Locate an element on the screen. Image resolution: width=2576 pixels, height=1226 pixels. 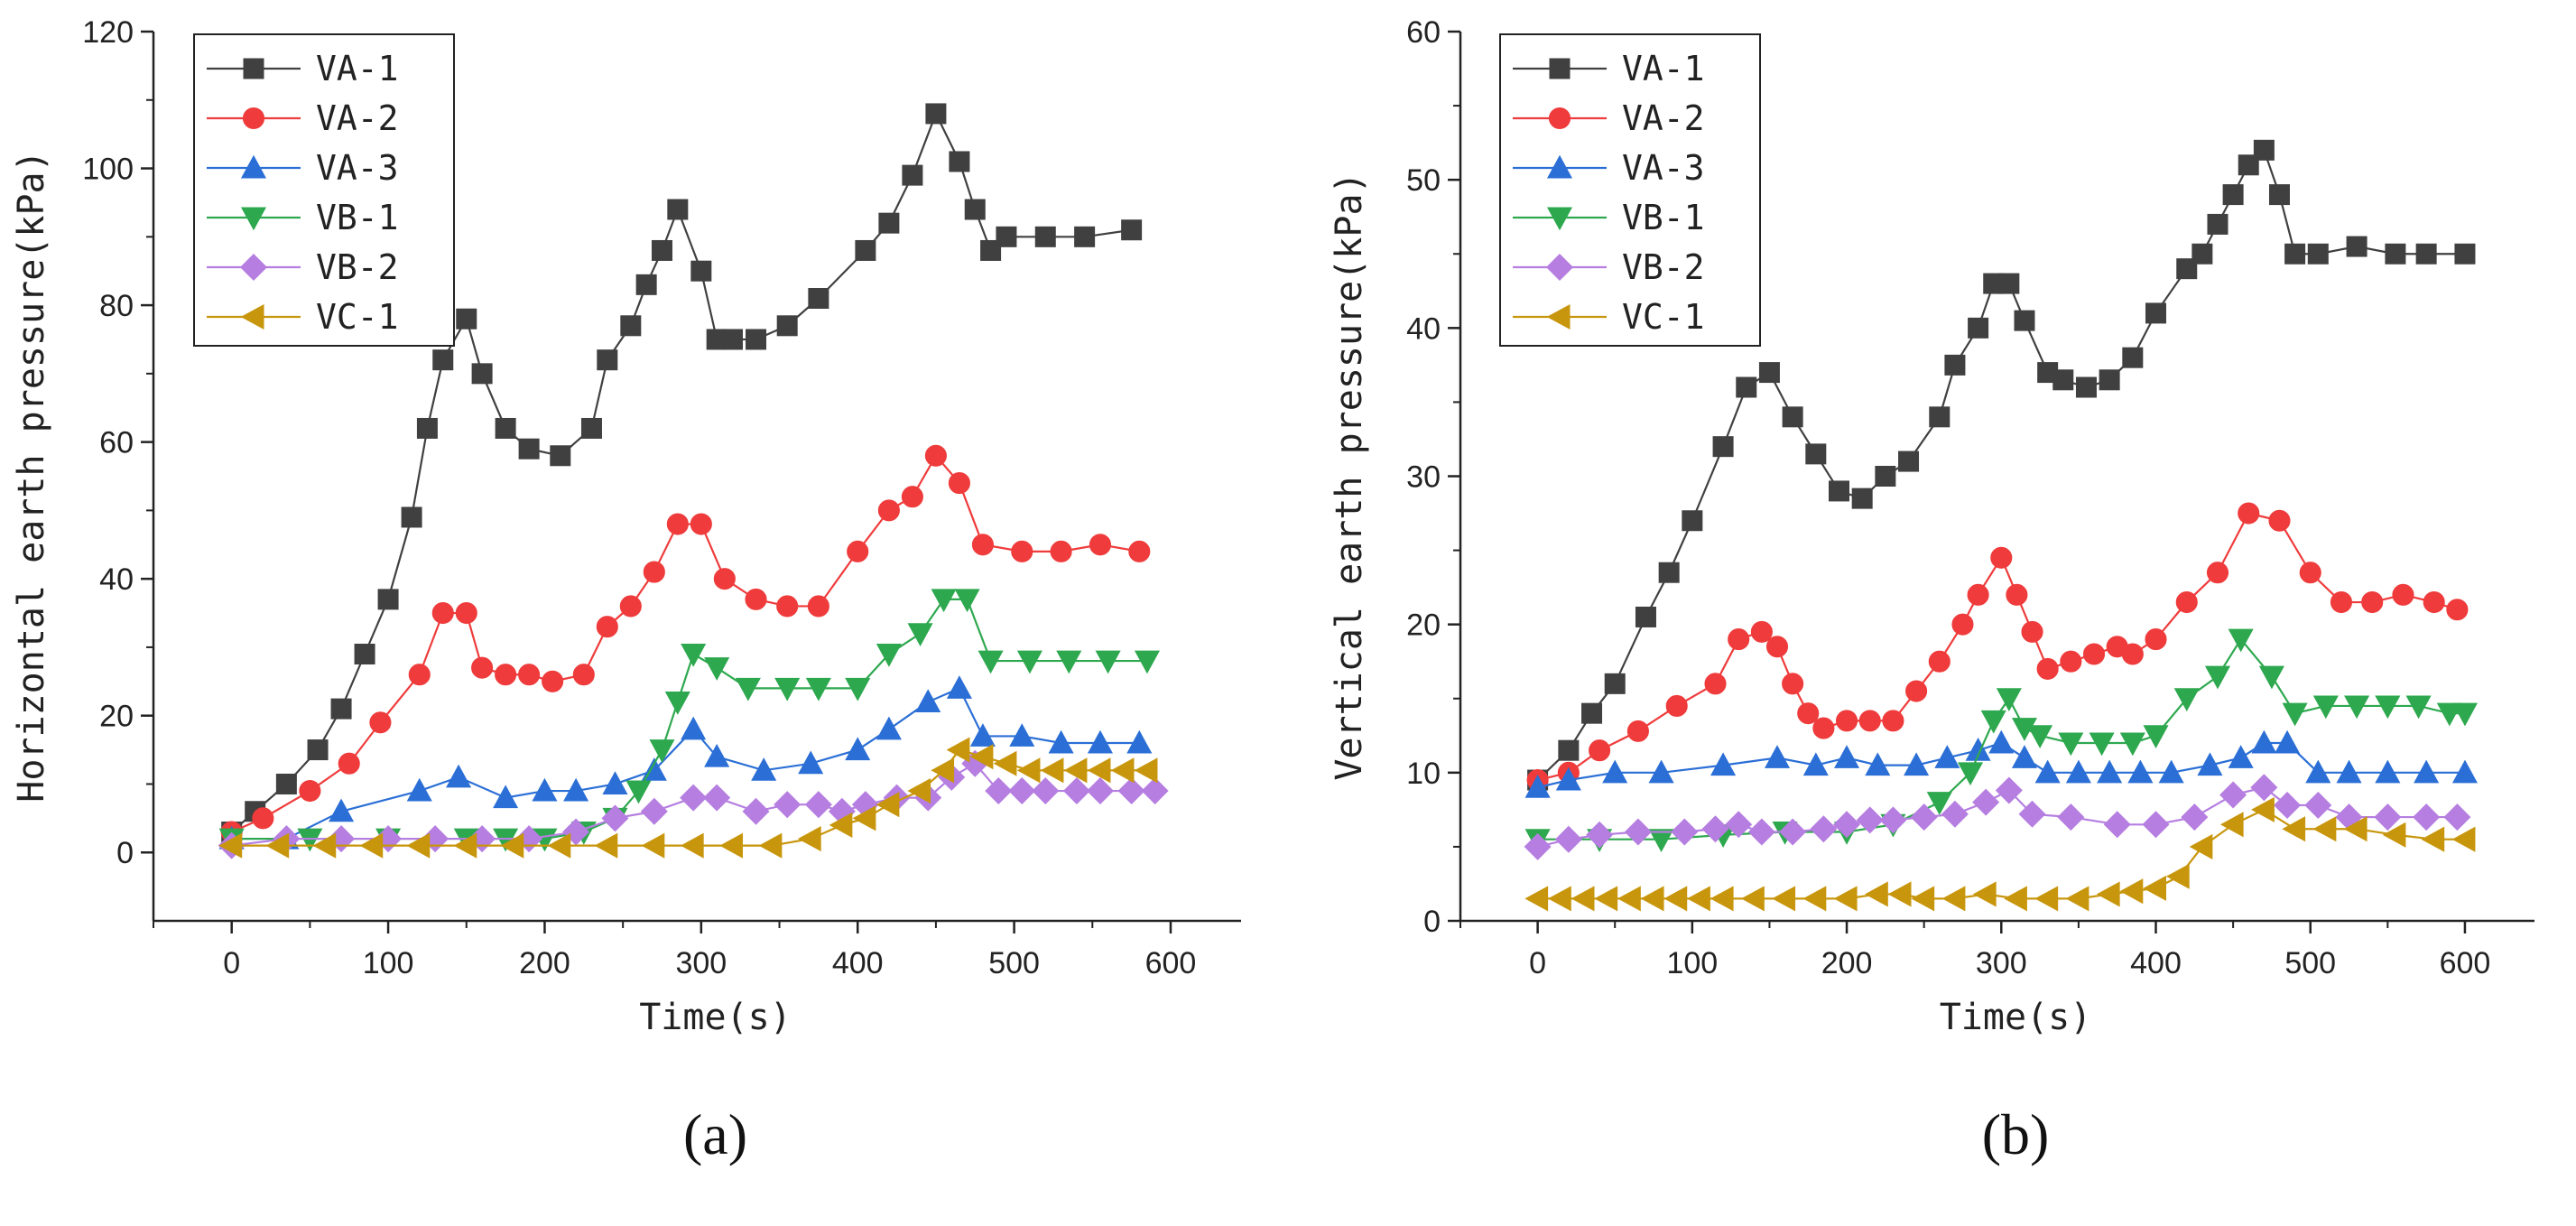
y-tick-label: 80 is located at coordinates (117, 306).